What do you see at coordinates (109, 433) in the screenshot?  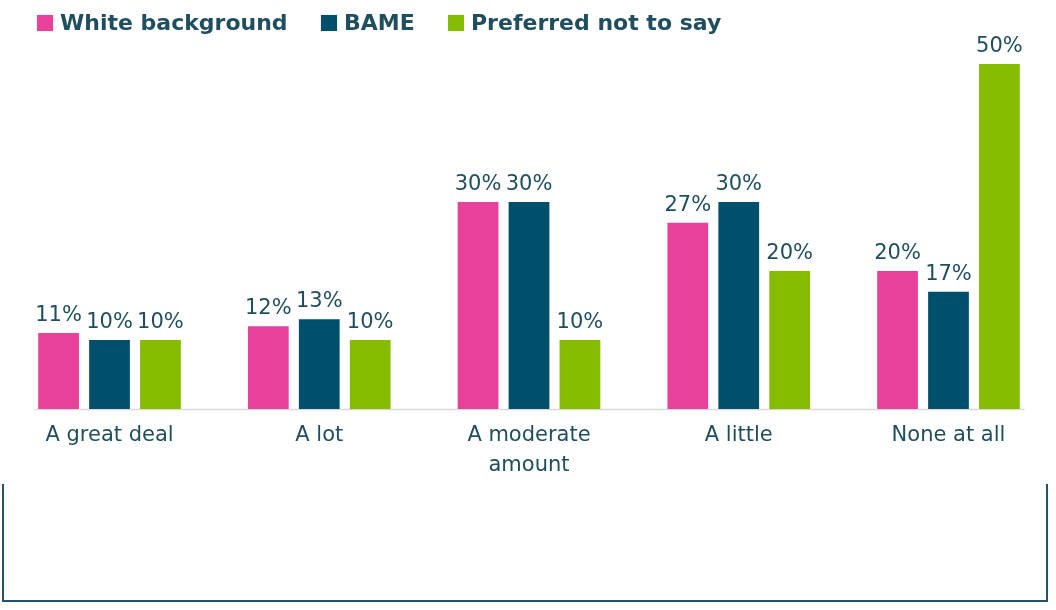 I see `x-tick-label: A great deal` at bounding box center [109, 433].